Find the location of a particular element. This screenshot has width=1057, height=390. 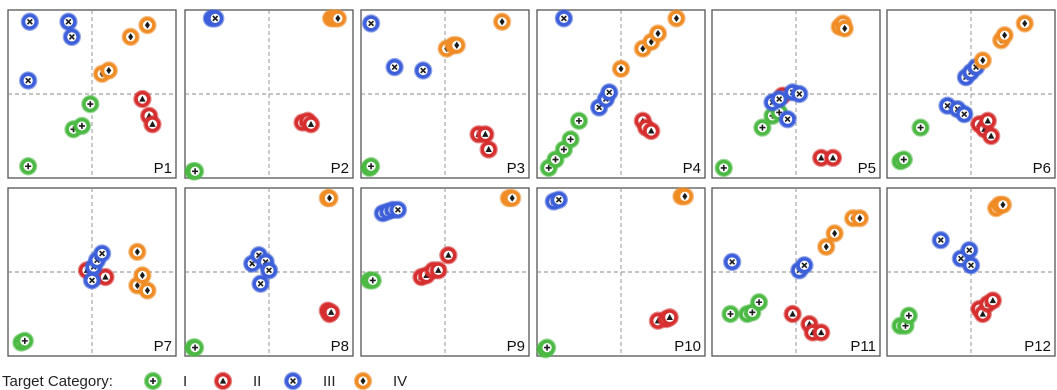

panel-p3: P3 is located at coordinates (445, 94).